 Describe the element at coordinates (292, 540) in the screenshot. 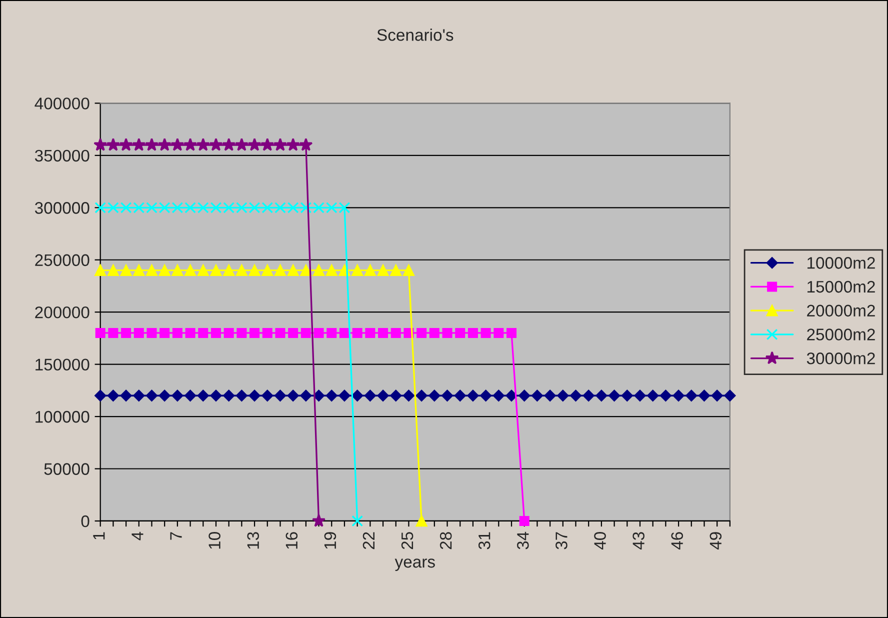

I see `x-tick-label: 16` at that location.